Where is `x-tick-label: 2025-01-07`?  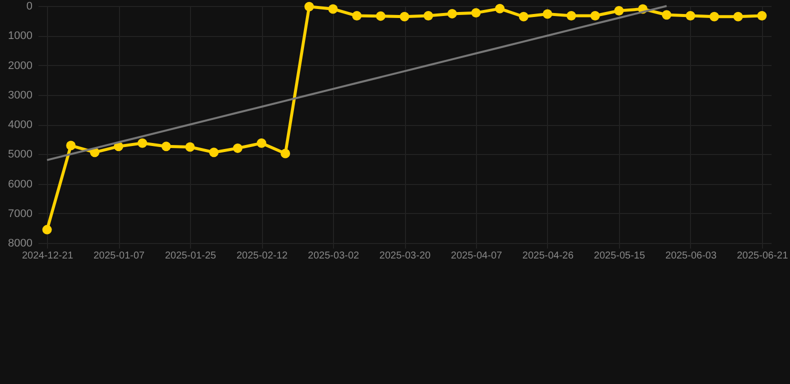
x-tick-label: 2025-01-07 is located at coordinates (119, 256).